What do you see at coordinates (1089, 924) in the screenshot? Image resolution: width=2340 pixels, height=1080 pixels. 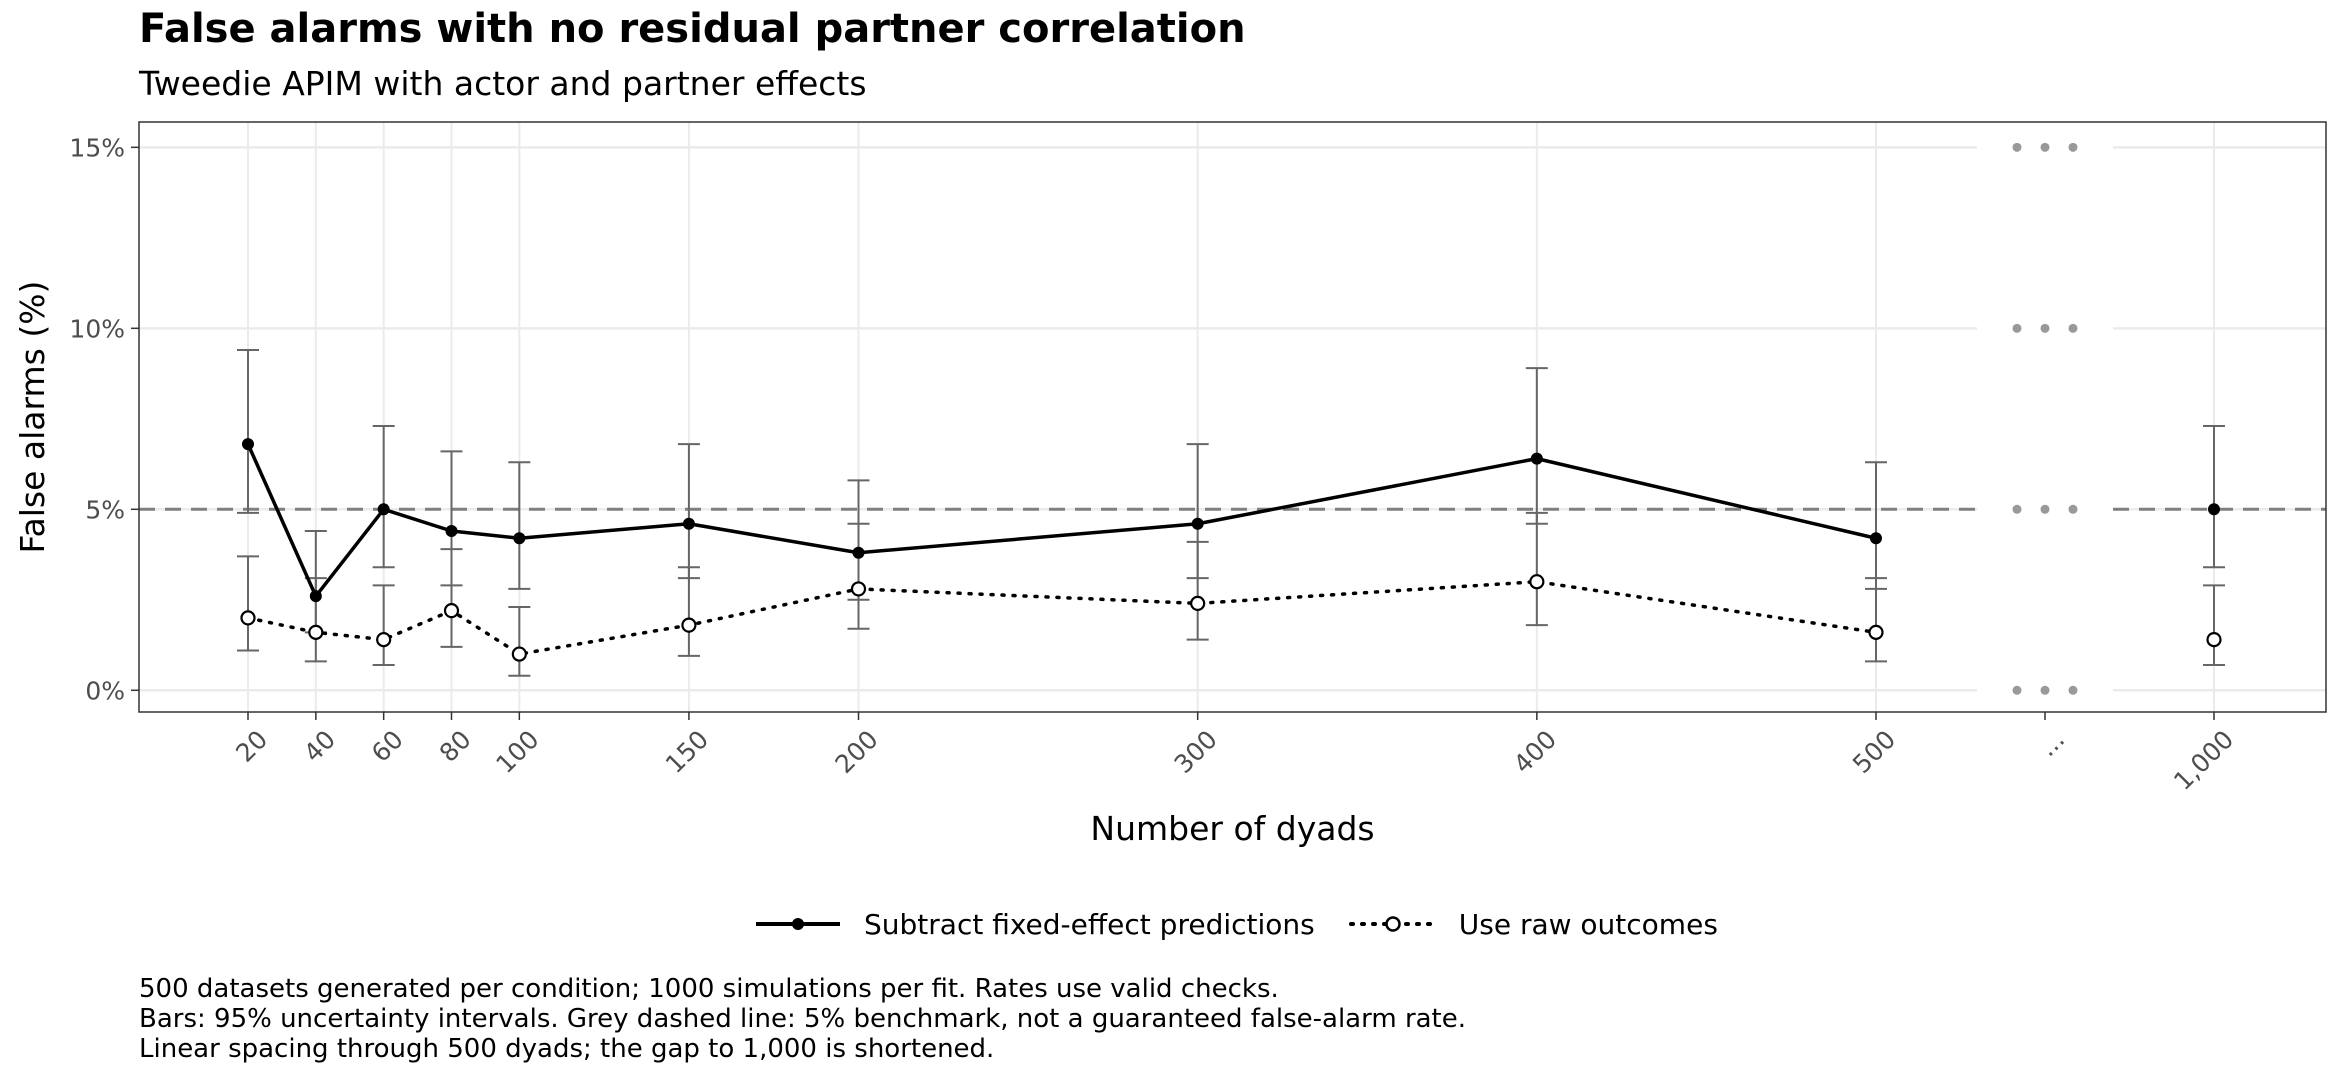 I see `legend-label-subtract: Subtract fixed-effect predictions` at bounding box center [1089, 924].